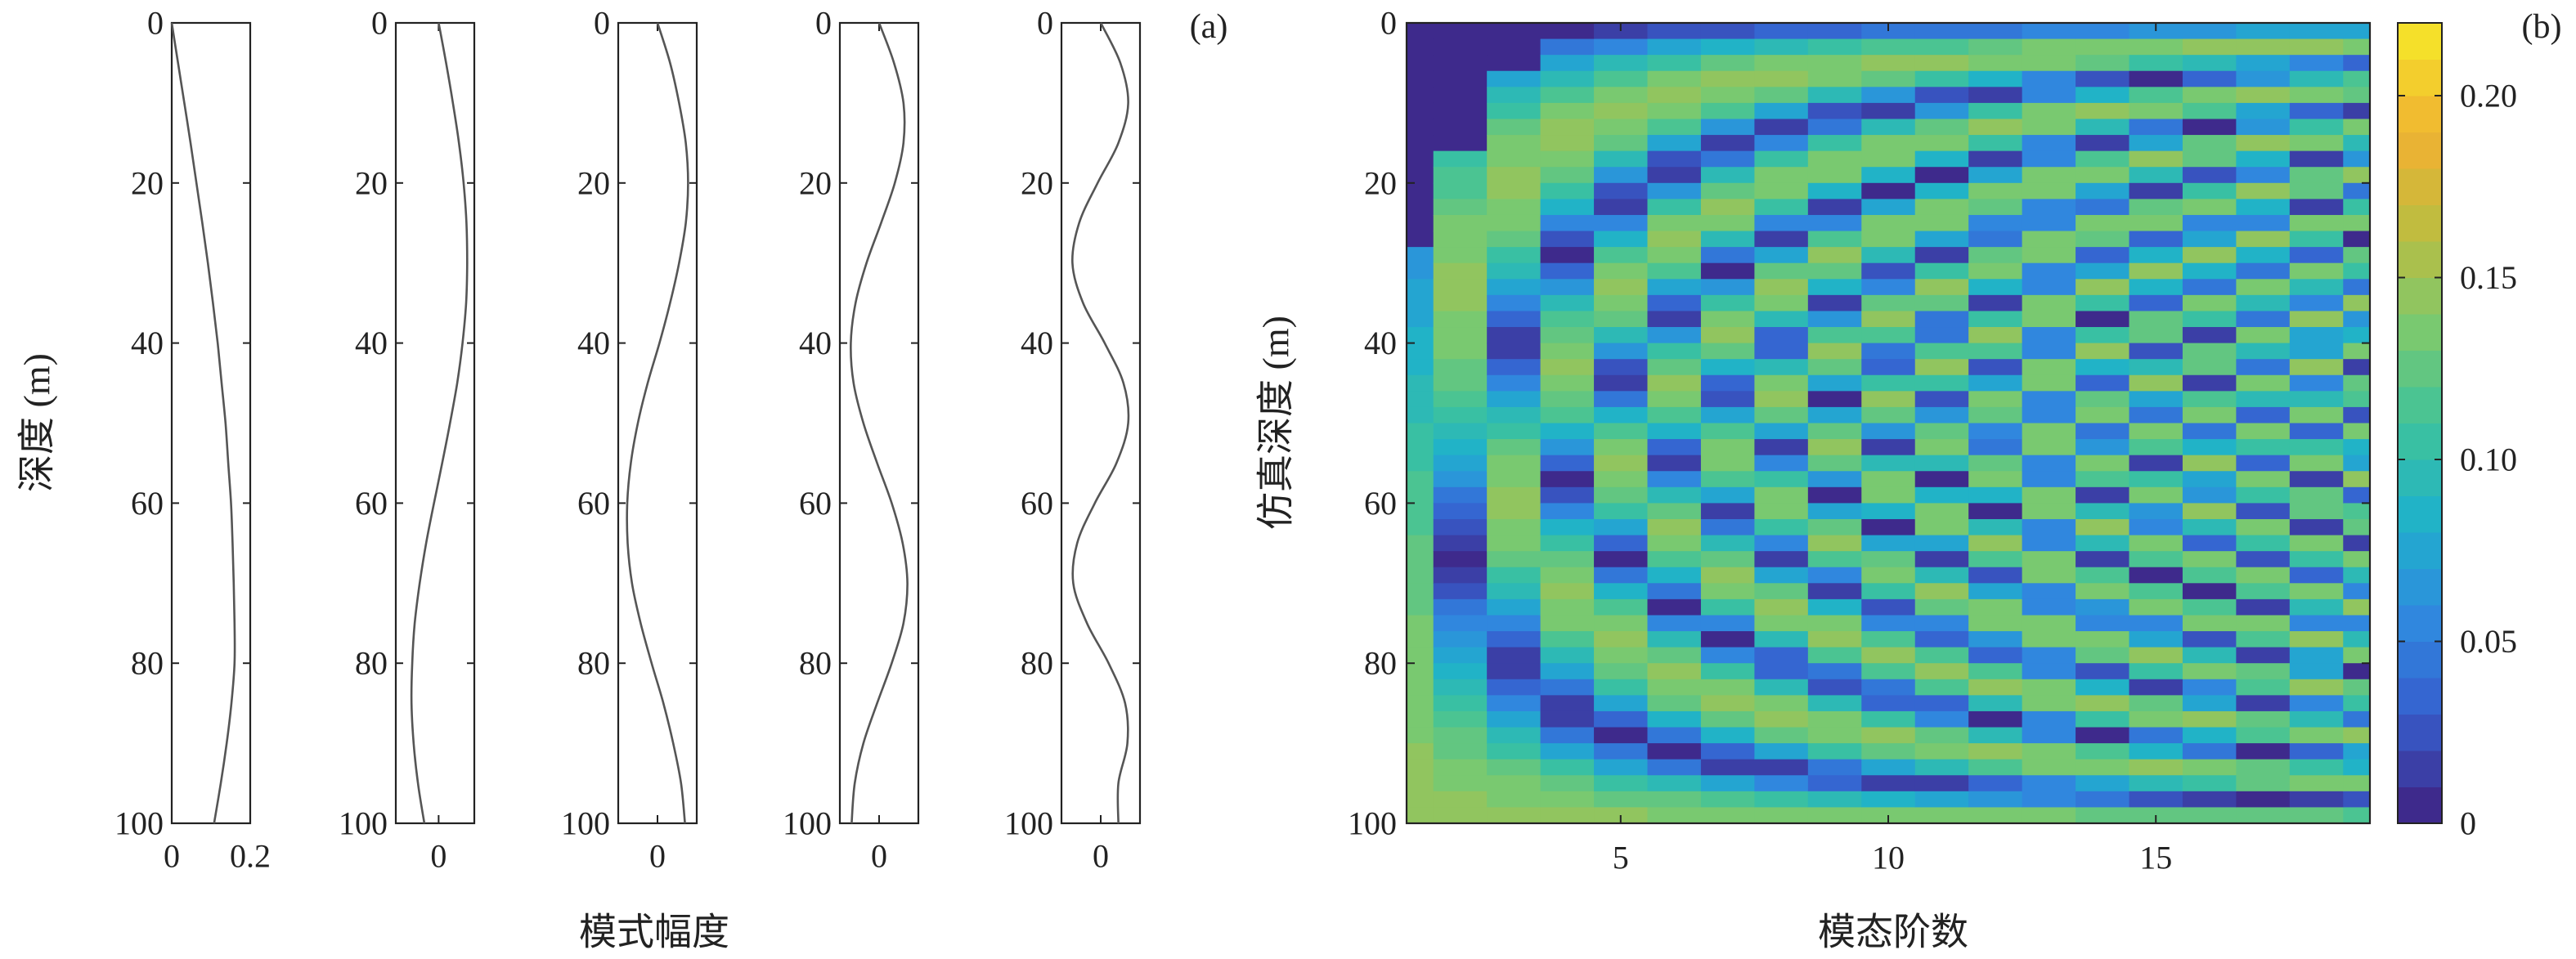 This screenshot has height=959, width=2576. I want to click on y-tick-label: 80, so click(593, 663).